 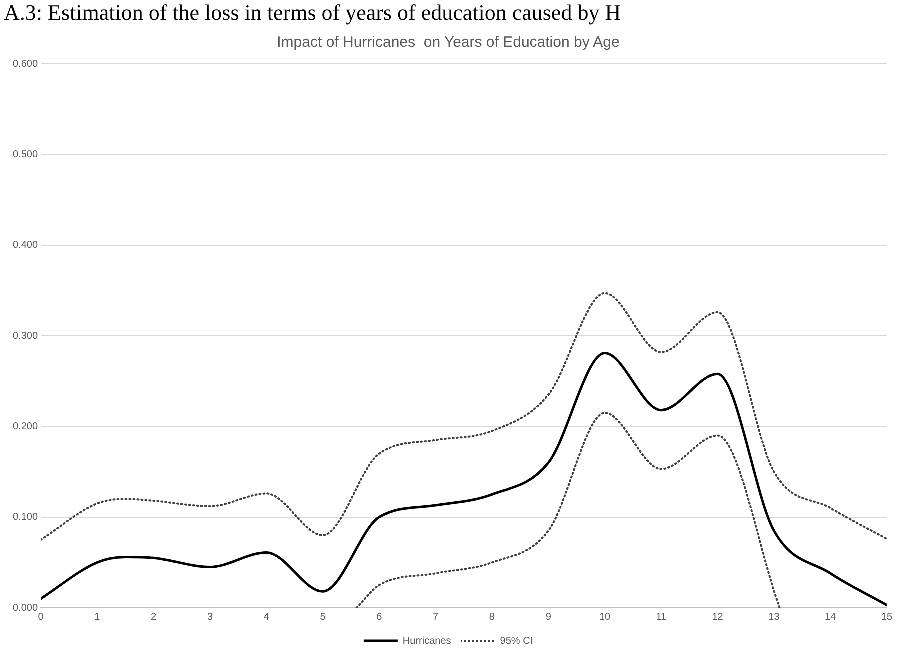 I want to click on y-tick-label: 0.000, so click(x=25, y=608).